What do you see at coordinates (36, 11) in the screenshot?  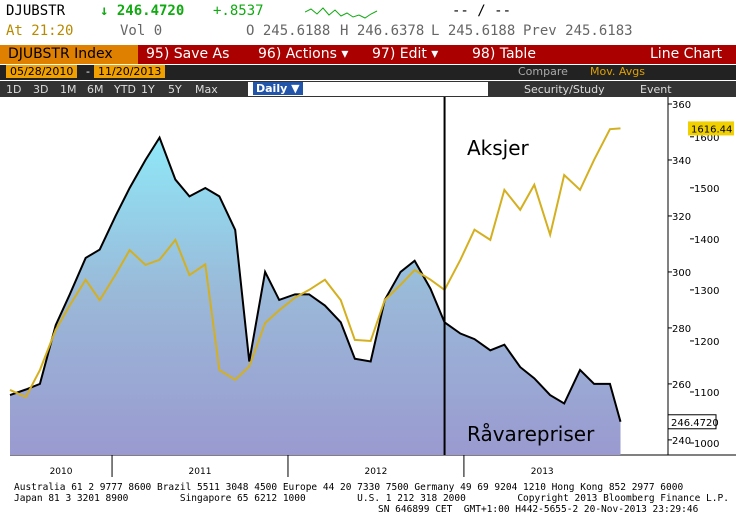 I see `ticker: DJUBSTR` at bounding box center [36, 11].